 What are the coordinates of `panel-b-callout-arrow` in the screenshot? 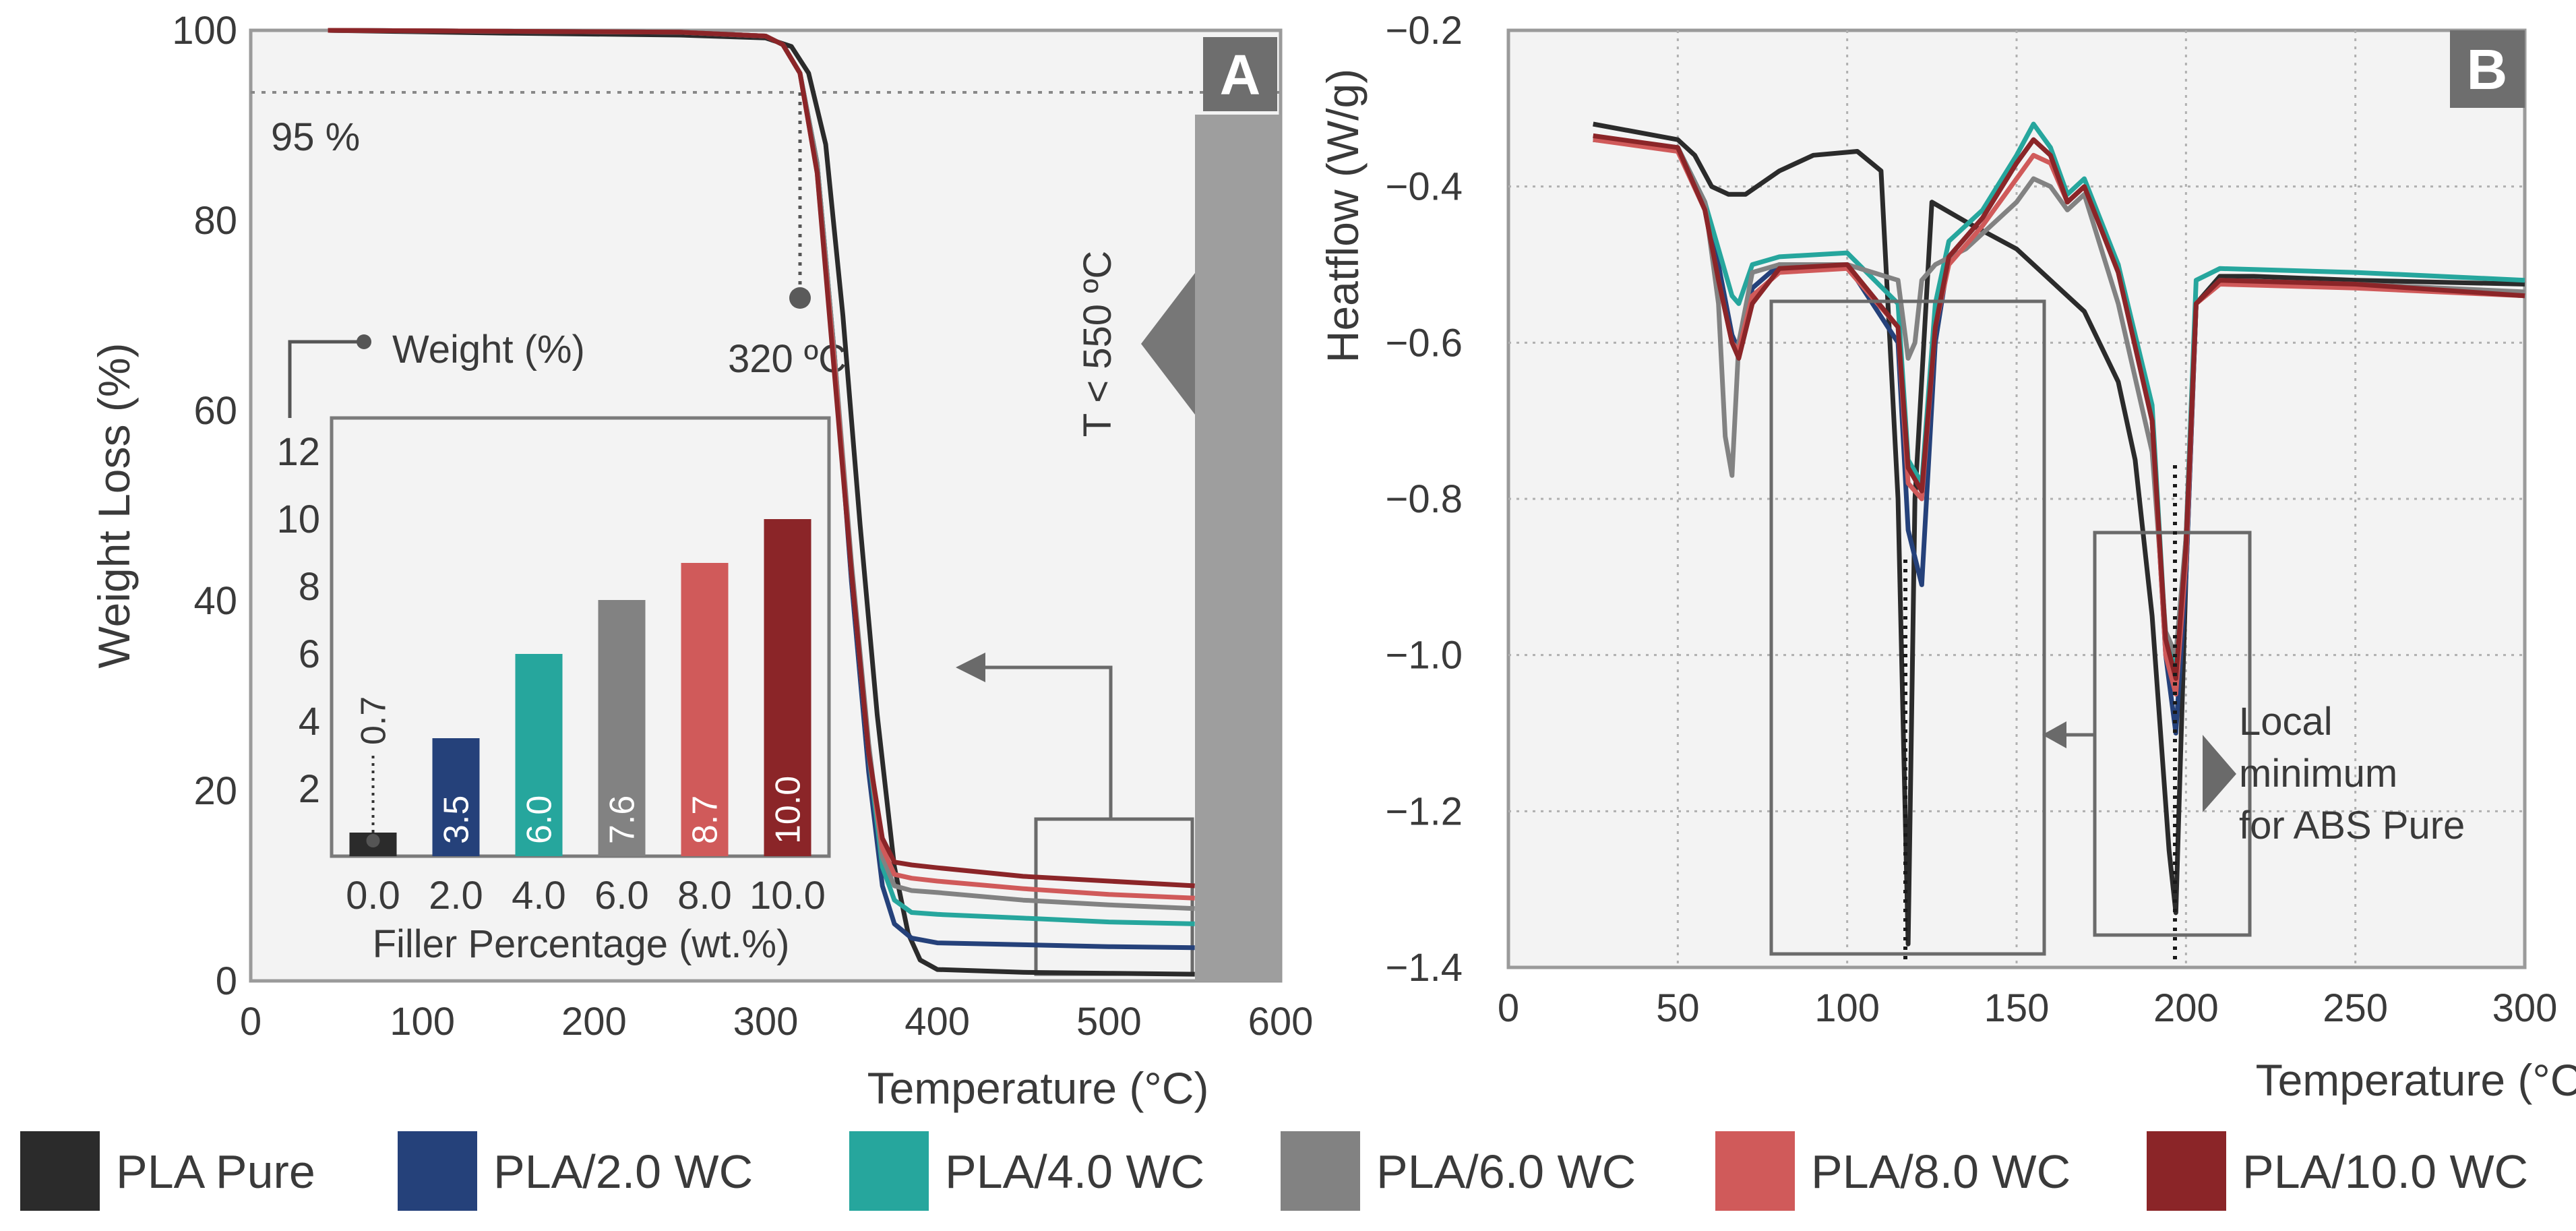 It's located at (2219, 773).